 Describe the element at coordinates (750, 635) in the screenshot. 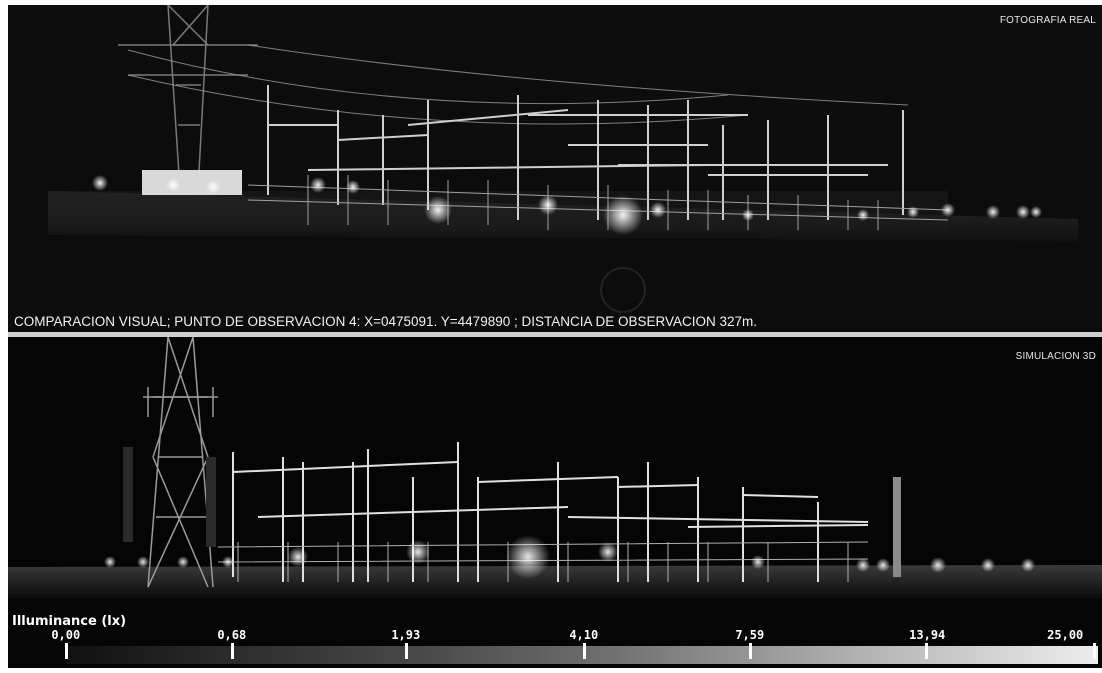

I see `legend-tick-label: 7,59` at that location.